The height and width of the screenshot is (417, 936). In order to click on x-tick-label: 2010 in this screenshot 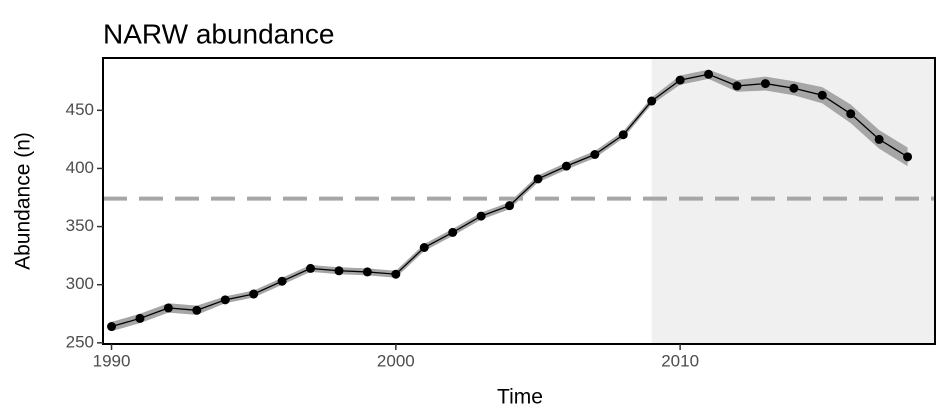, I will do `click(680, 360)`.